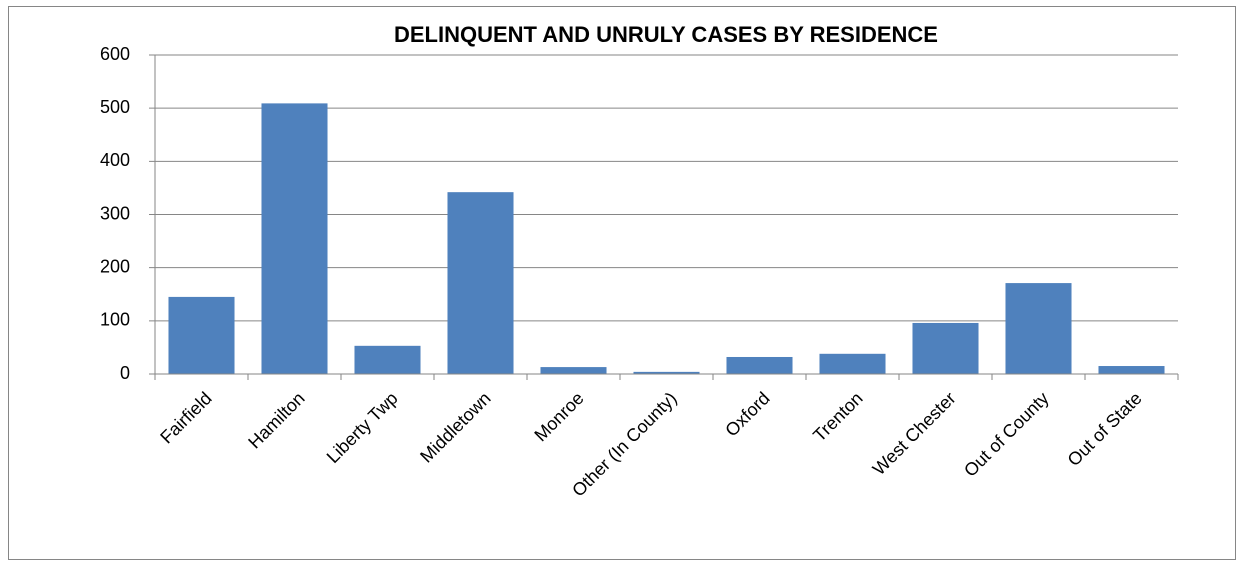 This screenshot has width=1244, height=572. I want to click on y-tick-label: 300, so click(115, 213).